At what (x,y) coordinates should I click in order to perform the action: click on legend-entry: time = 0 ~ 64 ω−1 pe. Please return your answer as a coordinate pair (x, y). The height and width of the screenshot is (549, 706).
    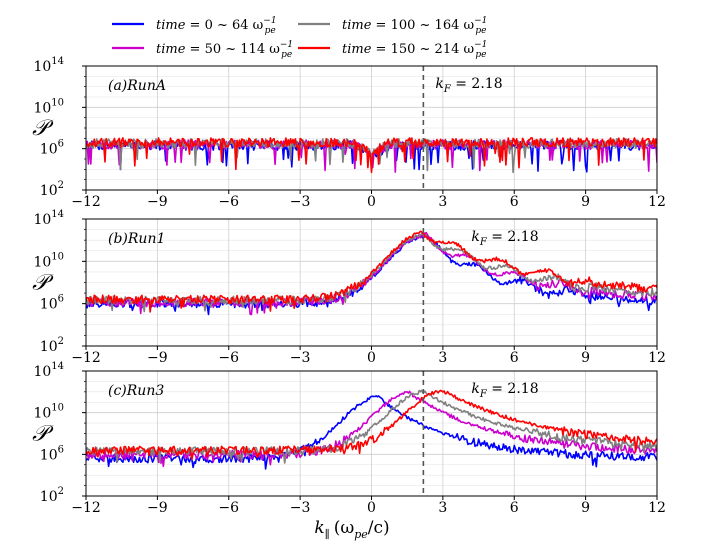
    Looking at the image, I should click on (194, 26).